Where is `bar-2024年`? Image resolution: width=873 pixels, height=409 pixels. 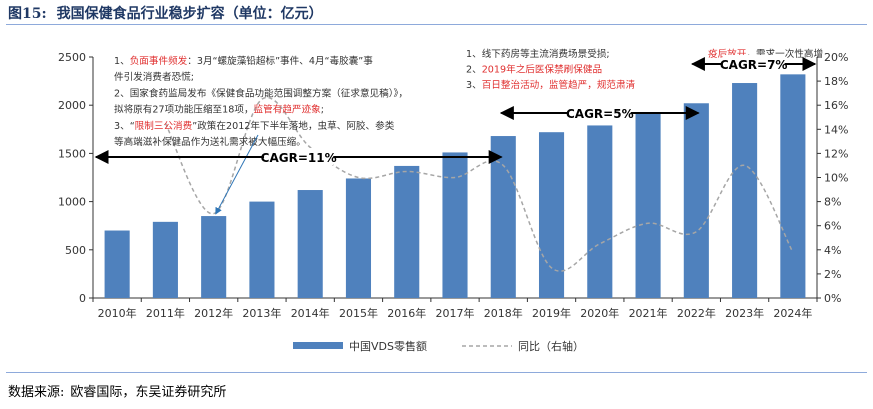
bar-2024年 is located at coordinates (793, 186).